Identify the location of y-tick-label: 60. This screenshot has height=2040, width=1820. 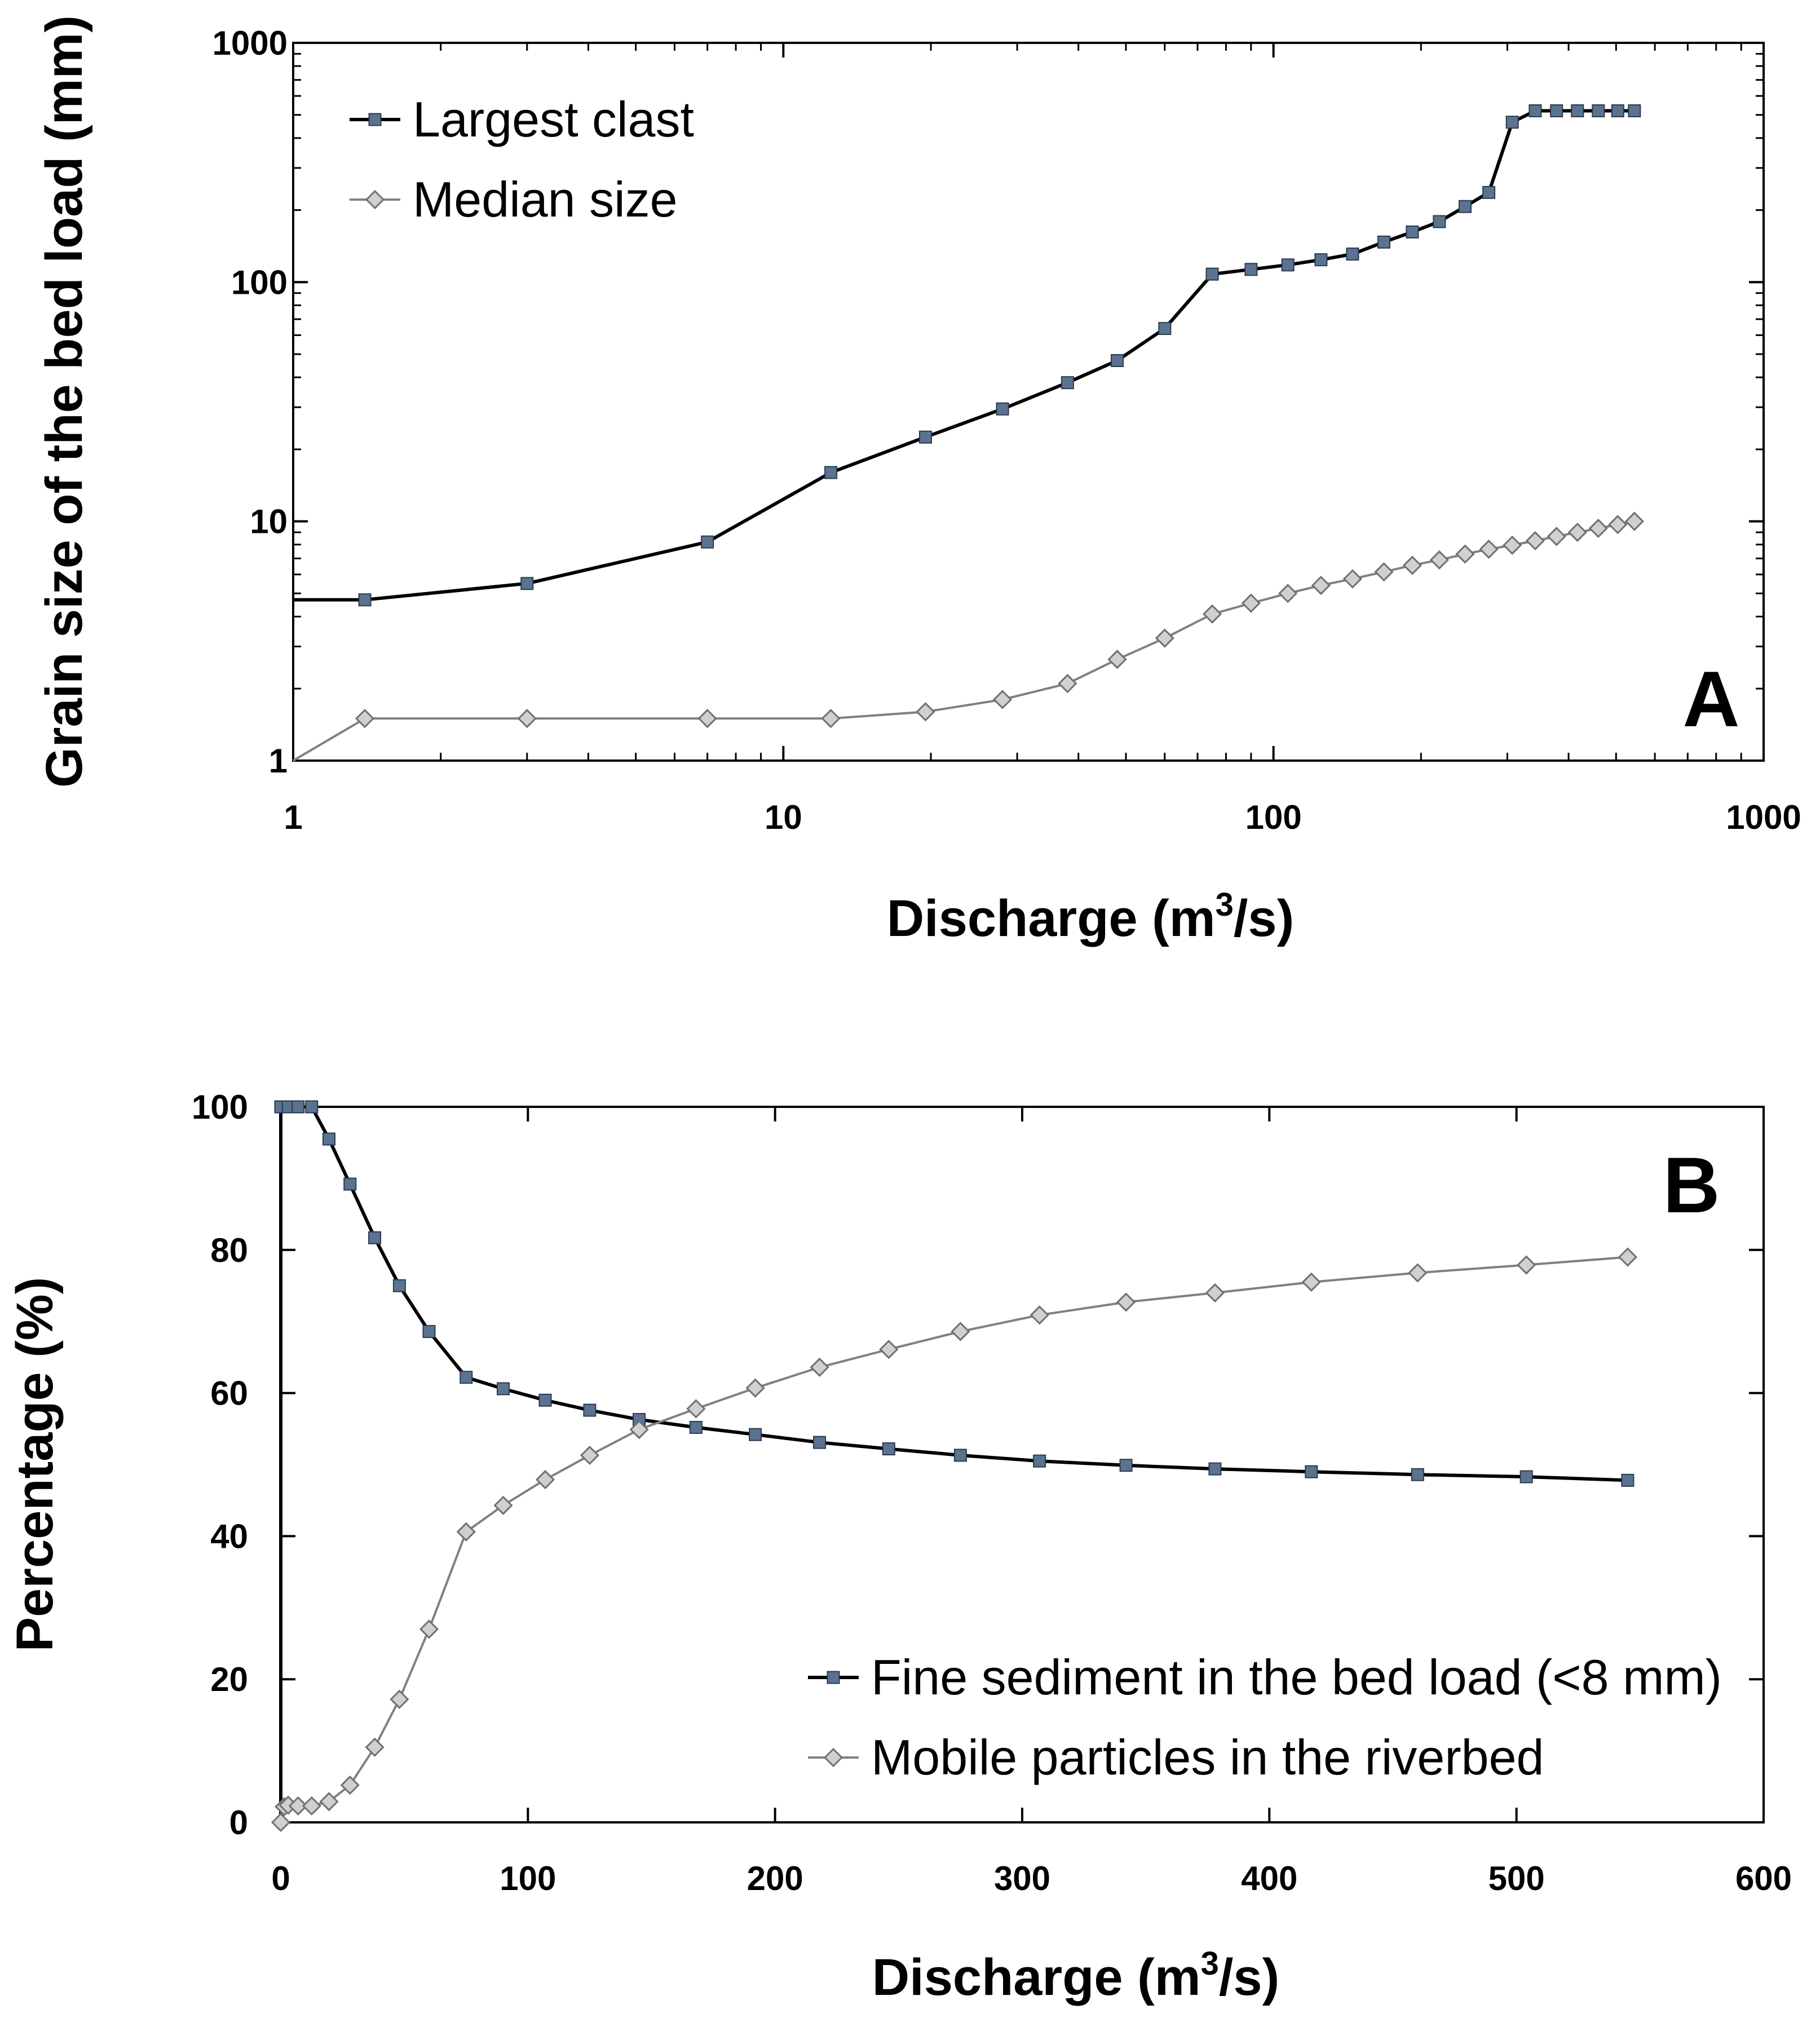
(229, 1393).